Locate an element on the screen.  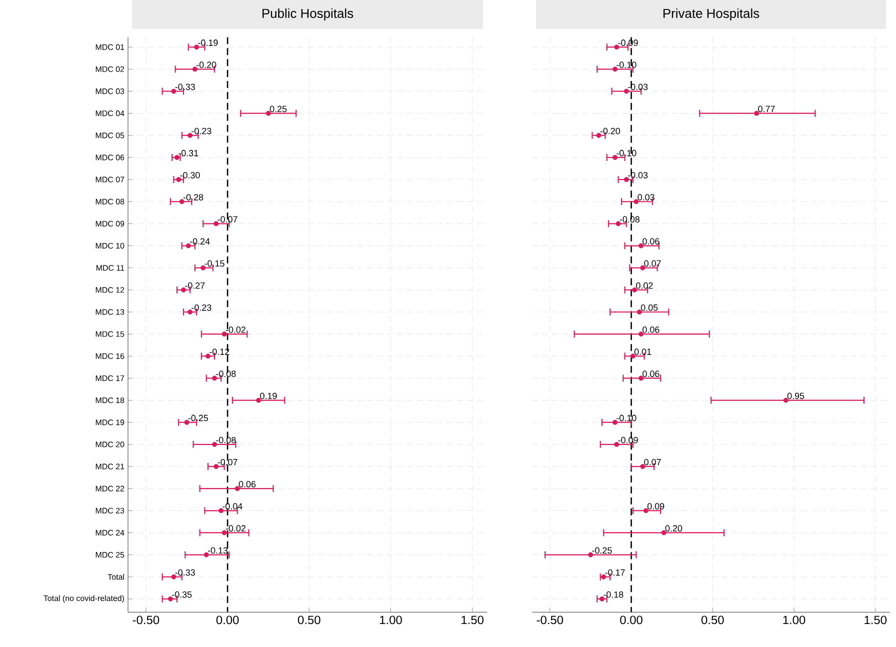
data-label: -0.15 is located at coordinates (214, 263).